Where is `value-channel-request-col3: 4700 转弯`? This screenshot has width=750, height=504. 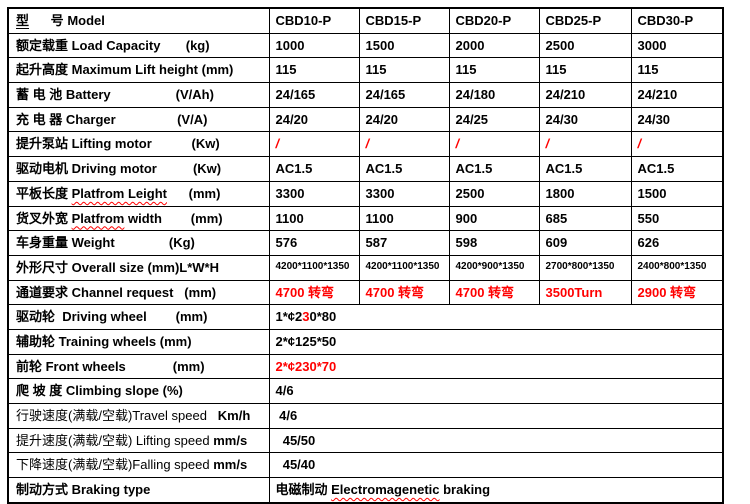
value-channel-request-col3: 4700 转弯 is located at coordinates (494, 292).